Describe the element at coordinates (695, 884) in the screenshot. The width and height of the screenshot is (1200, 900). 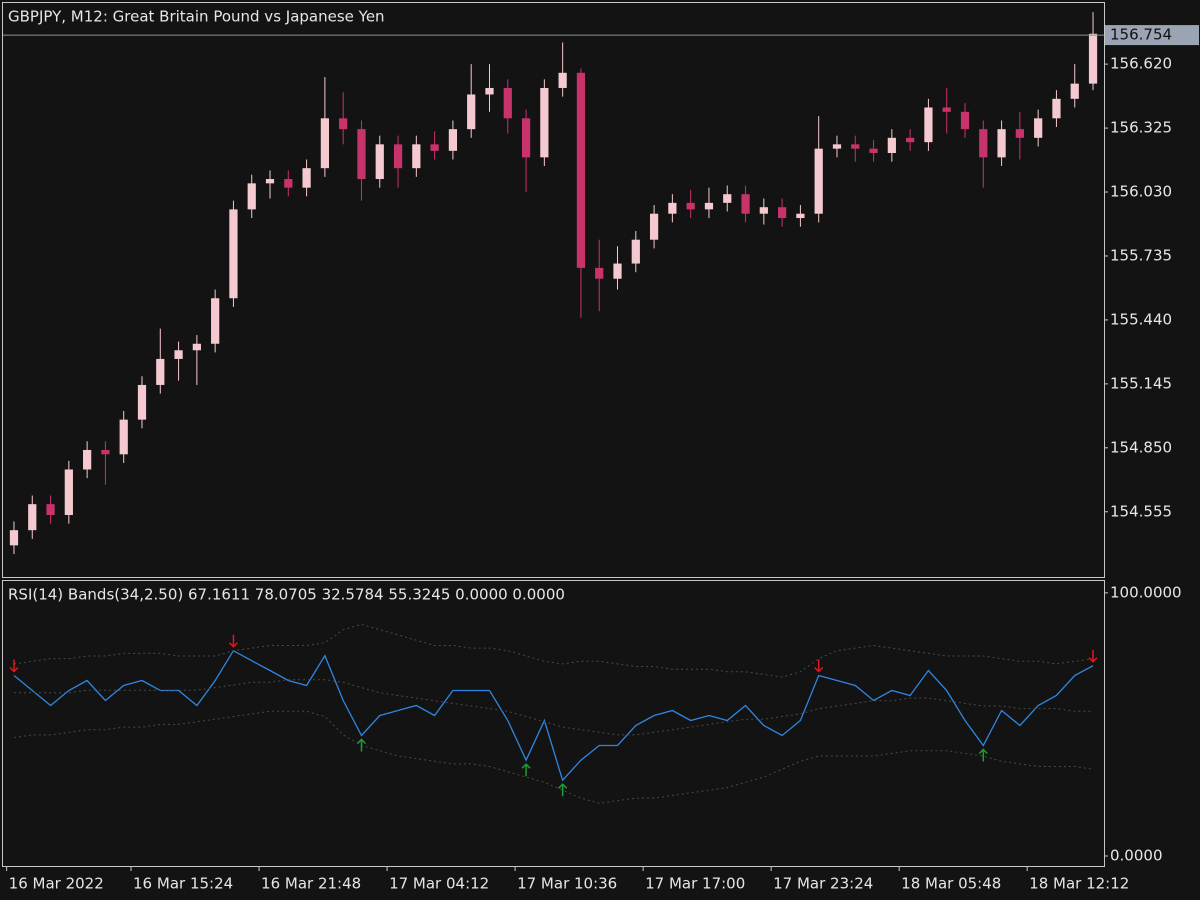
I see `x-tick-label: 17 Mar 17:00` at that location.